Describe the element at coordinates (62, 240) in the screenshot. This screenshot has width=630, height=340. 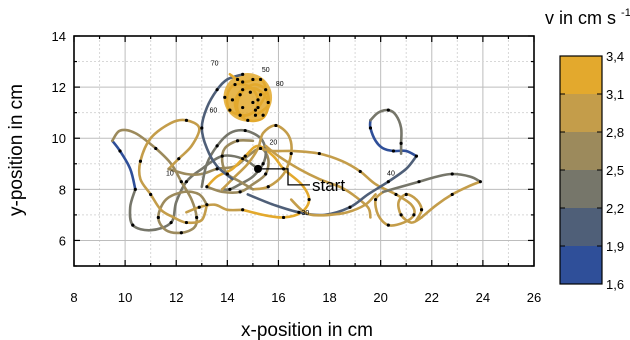
I see `y-tick-label: 6` at that location.